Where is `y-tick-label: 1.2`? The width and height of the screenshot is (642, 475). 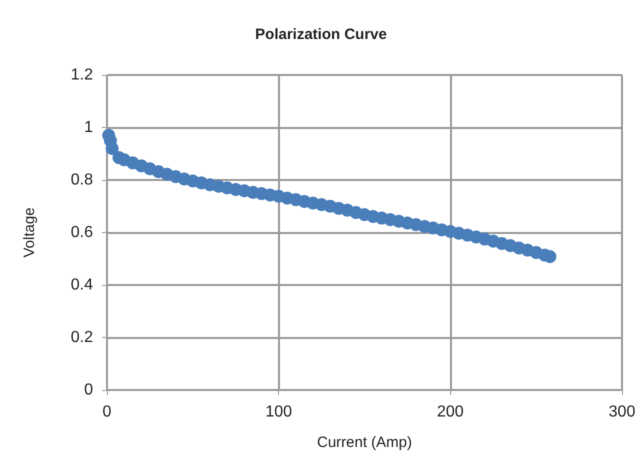
y-tick-label: 1.2 is located at coordinates (82, 75).